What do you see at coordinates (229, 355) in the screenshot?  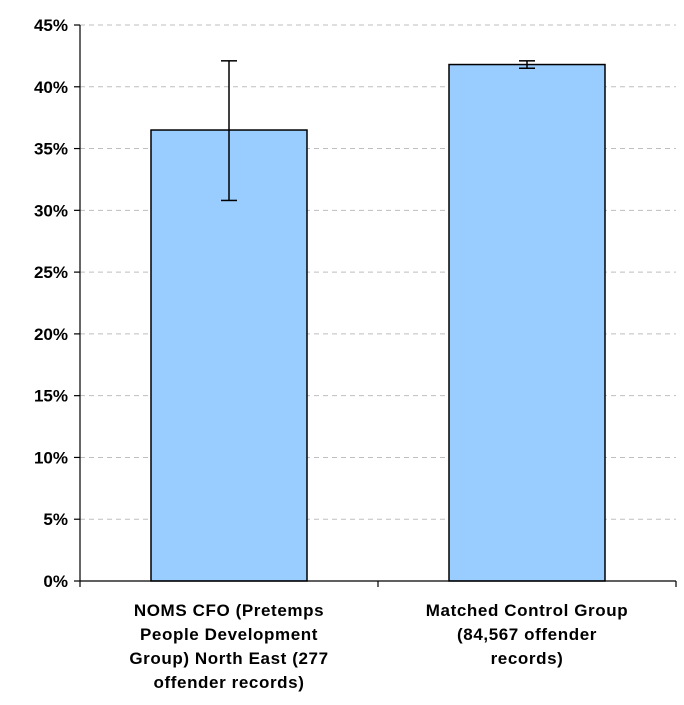 I see `bar` at bounding box center [229, 355].